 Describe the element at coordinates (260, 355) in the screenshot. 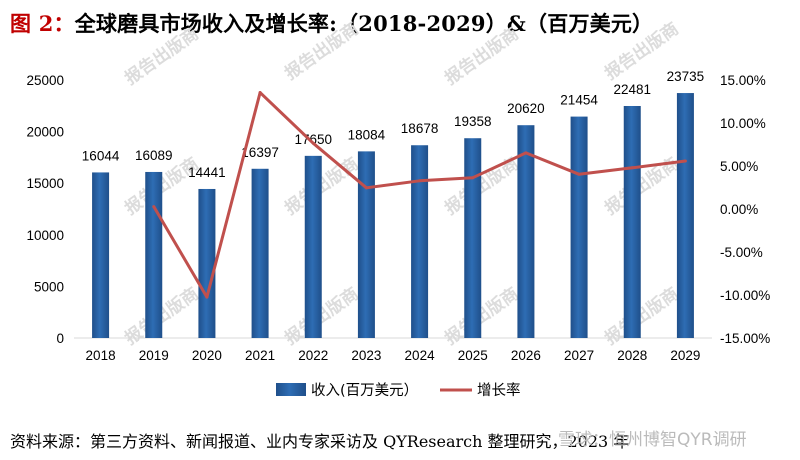

I see `x-tick-label: 2021` at that location.